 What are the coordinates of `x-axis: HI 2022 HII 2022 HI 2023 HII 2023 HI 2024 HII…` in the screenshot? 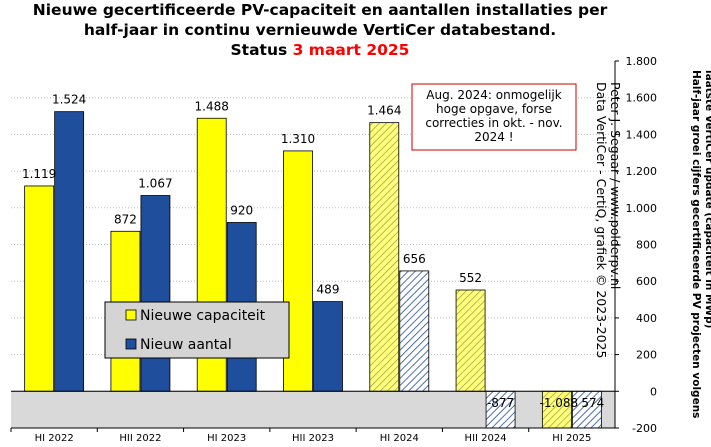 It's located at (312, 435).